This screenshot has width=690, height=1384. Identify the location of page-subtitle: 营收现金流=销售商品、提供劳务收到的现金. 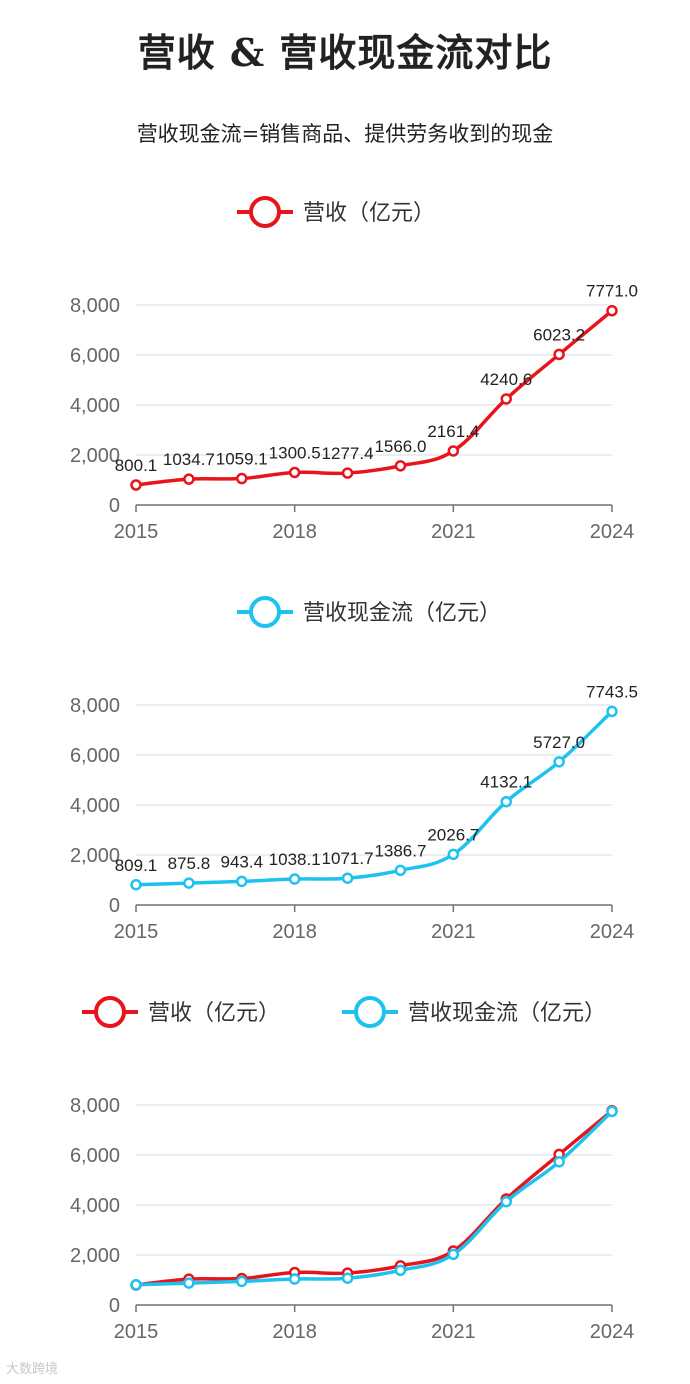
(345, 134).